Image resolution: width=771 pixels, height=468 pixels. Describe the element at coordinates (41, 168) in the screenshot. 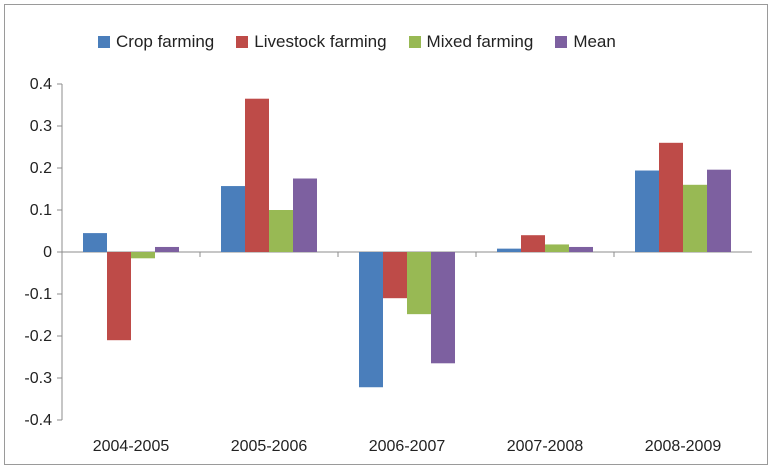

I see `y-tick-label: 0.2` at that location.